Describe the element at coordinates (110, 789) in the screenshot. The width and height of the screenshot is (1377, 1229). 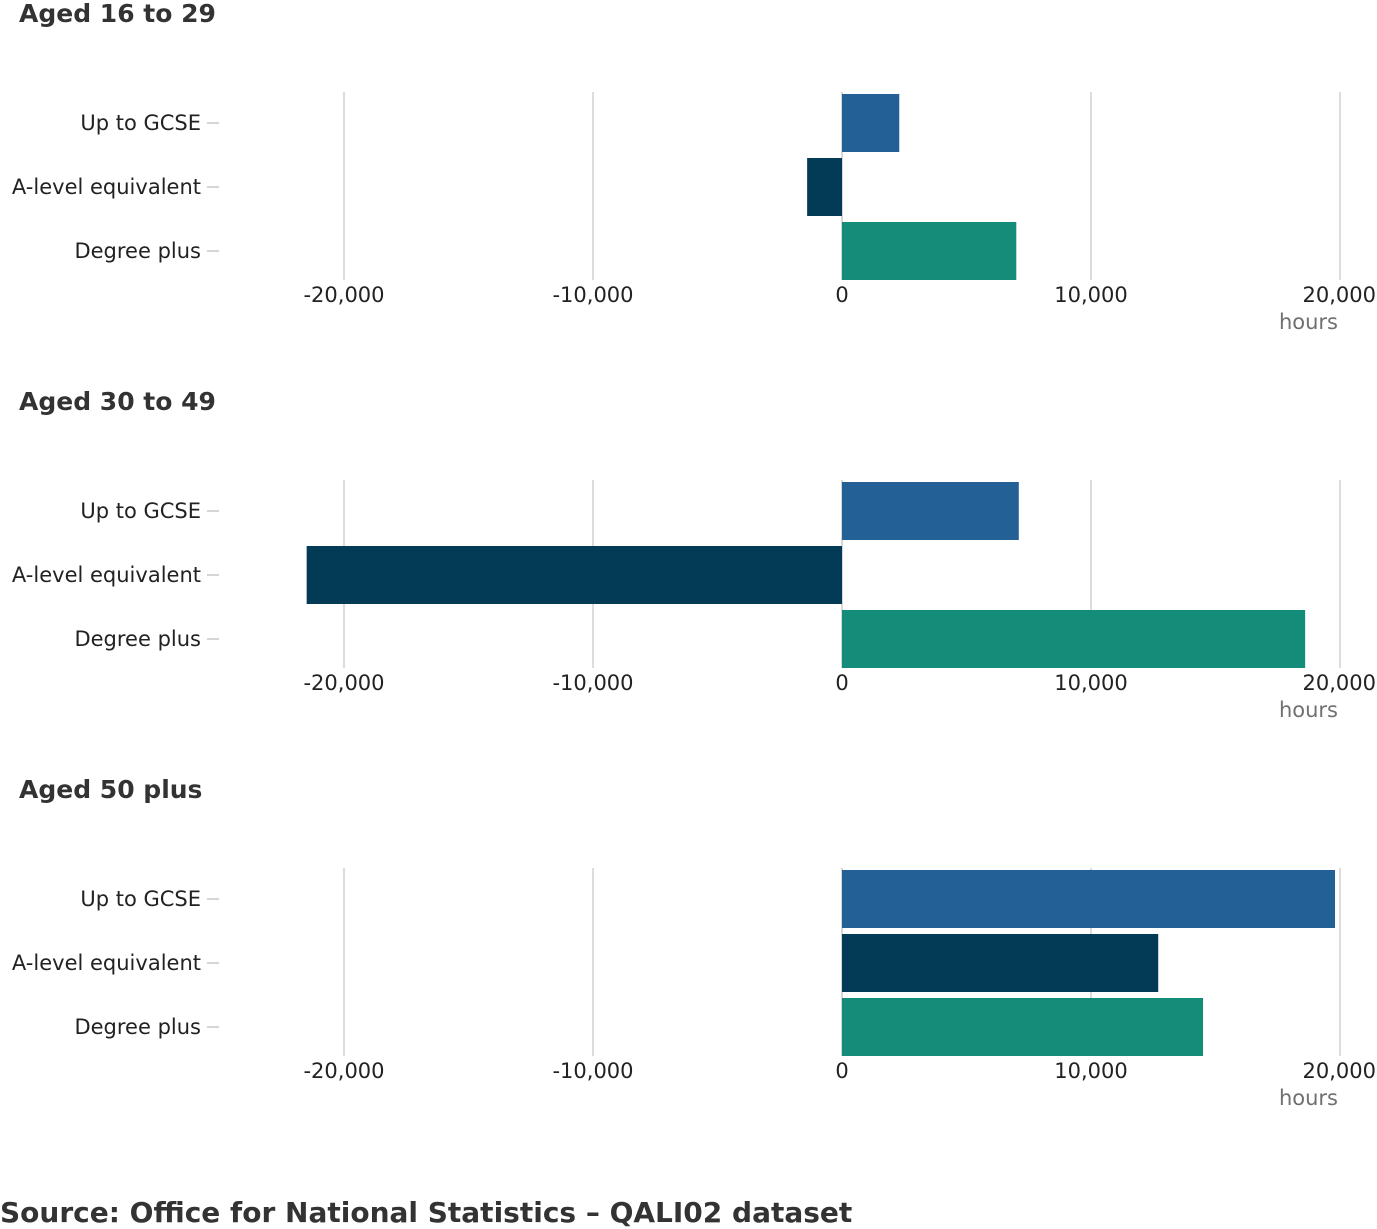
I see `panel-title: Aged 50 plus` at that location.